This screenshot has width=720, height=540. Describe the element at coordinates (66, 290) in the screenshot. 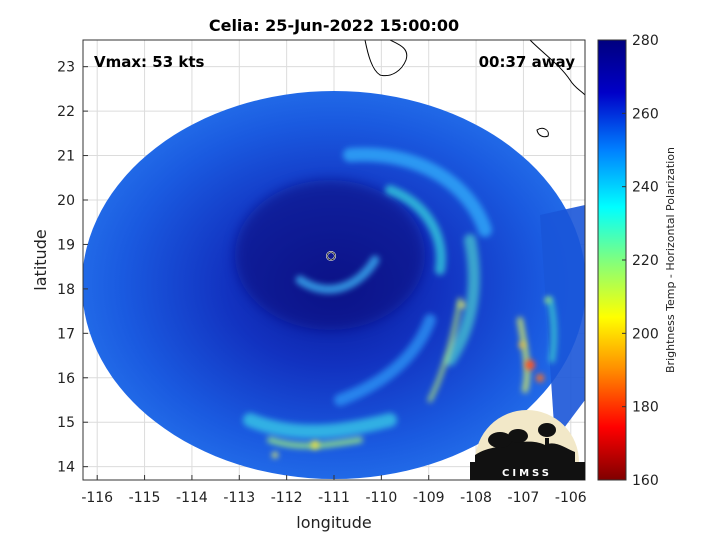

I see `y-tick-label: 18` at that location.